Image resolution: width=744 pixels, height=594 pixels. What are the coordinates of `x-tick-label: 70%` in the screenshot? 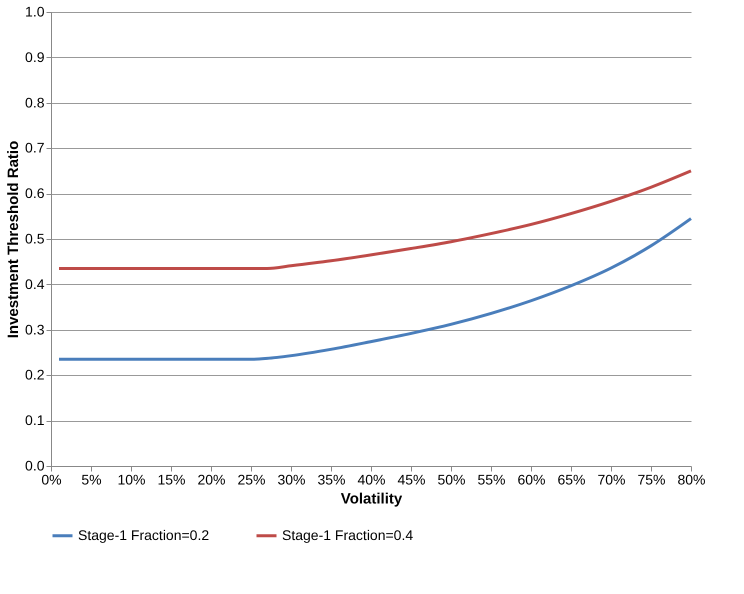 It's located at (611, 480).